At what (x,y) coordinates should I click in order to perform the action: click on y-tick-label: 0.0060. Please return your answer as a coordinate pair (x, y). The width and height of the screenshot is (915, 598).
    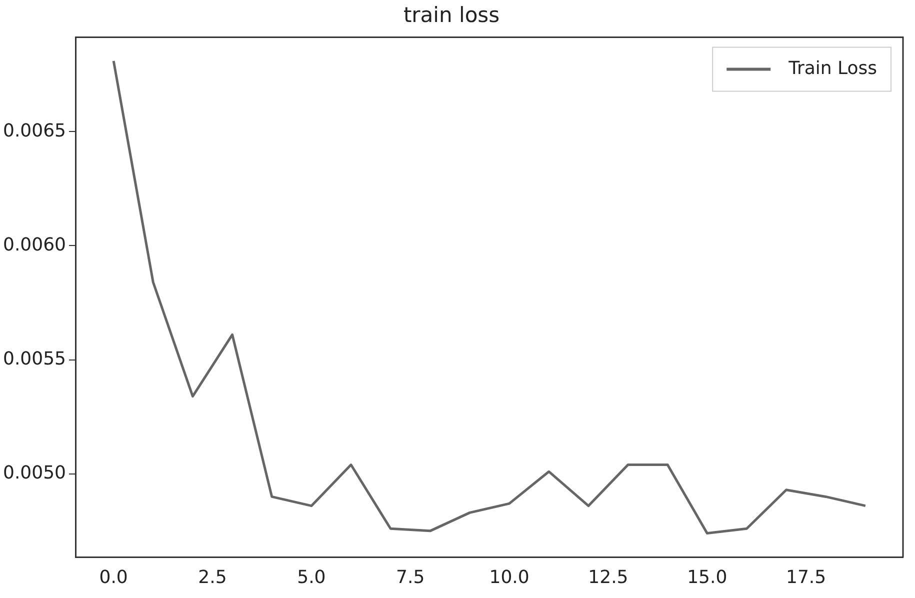
    Looking at the image, I should click on (34, 245).